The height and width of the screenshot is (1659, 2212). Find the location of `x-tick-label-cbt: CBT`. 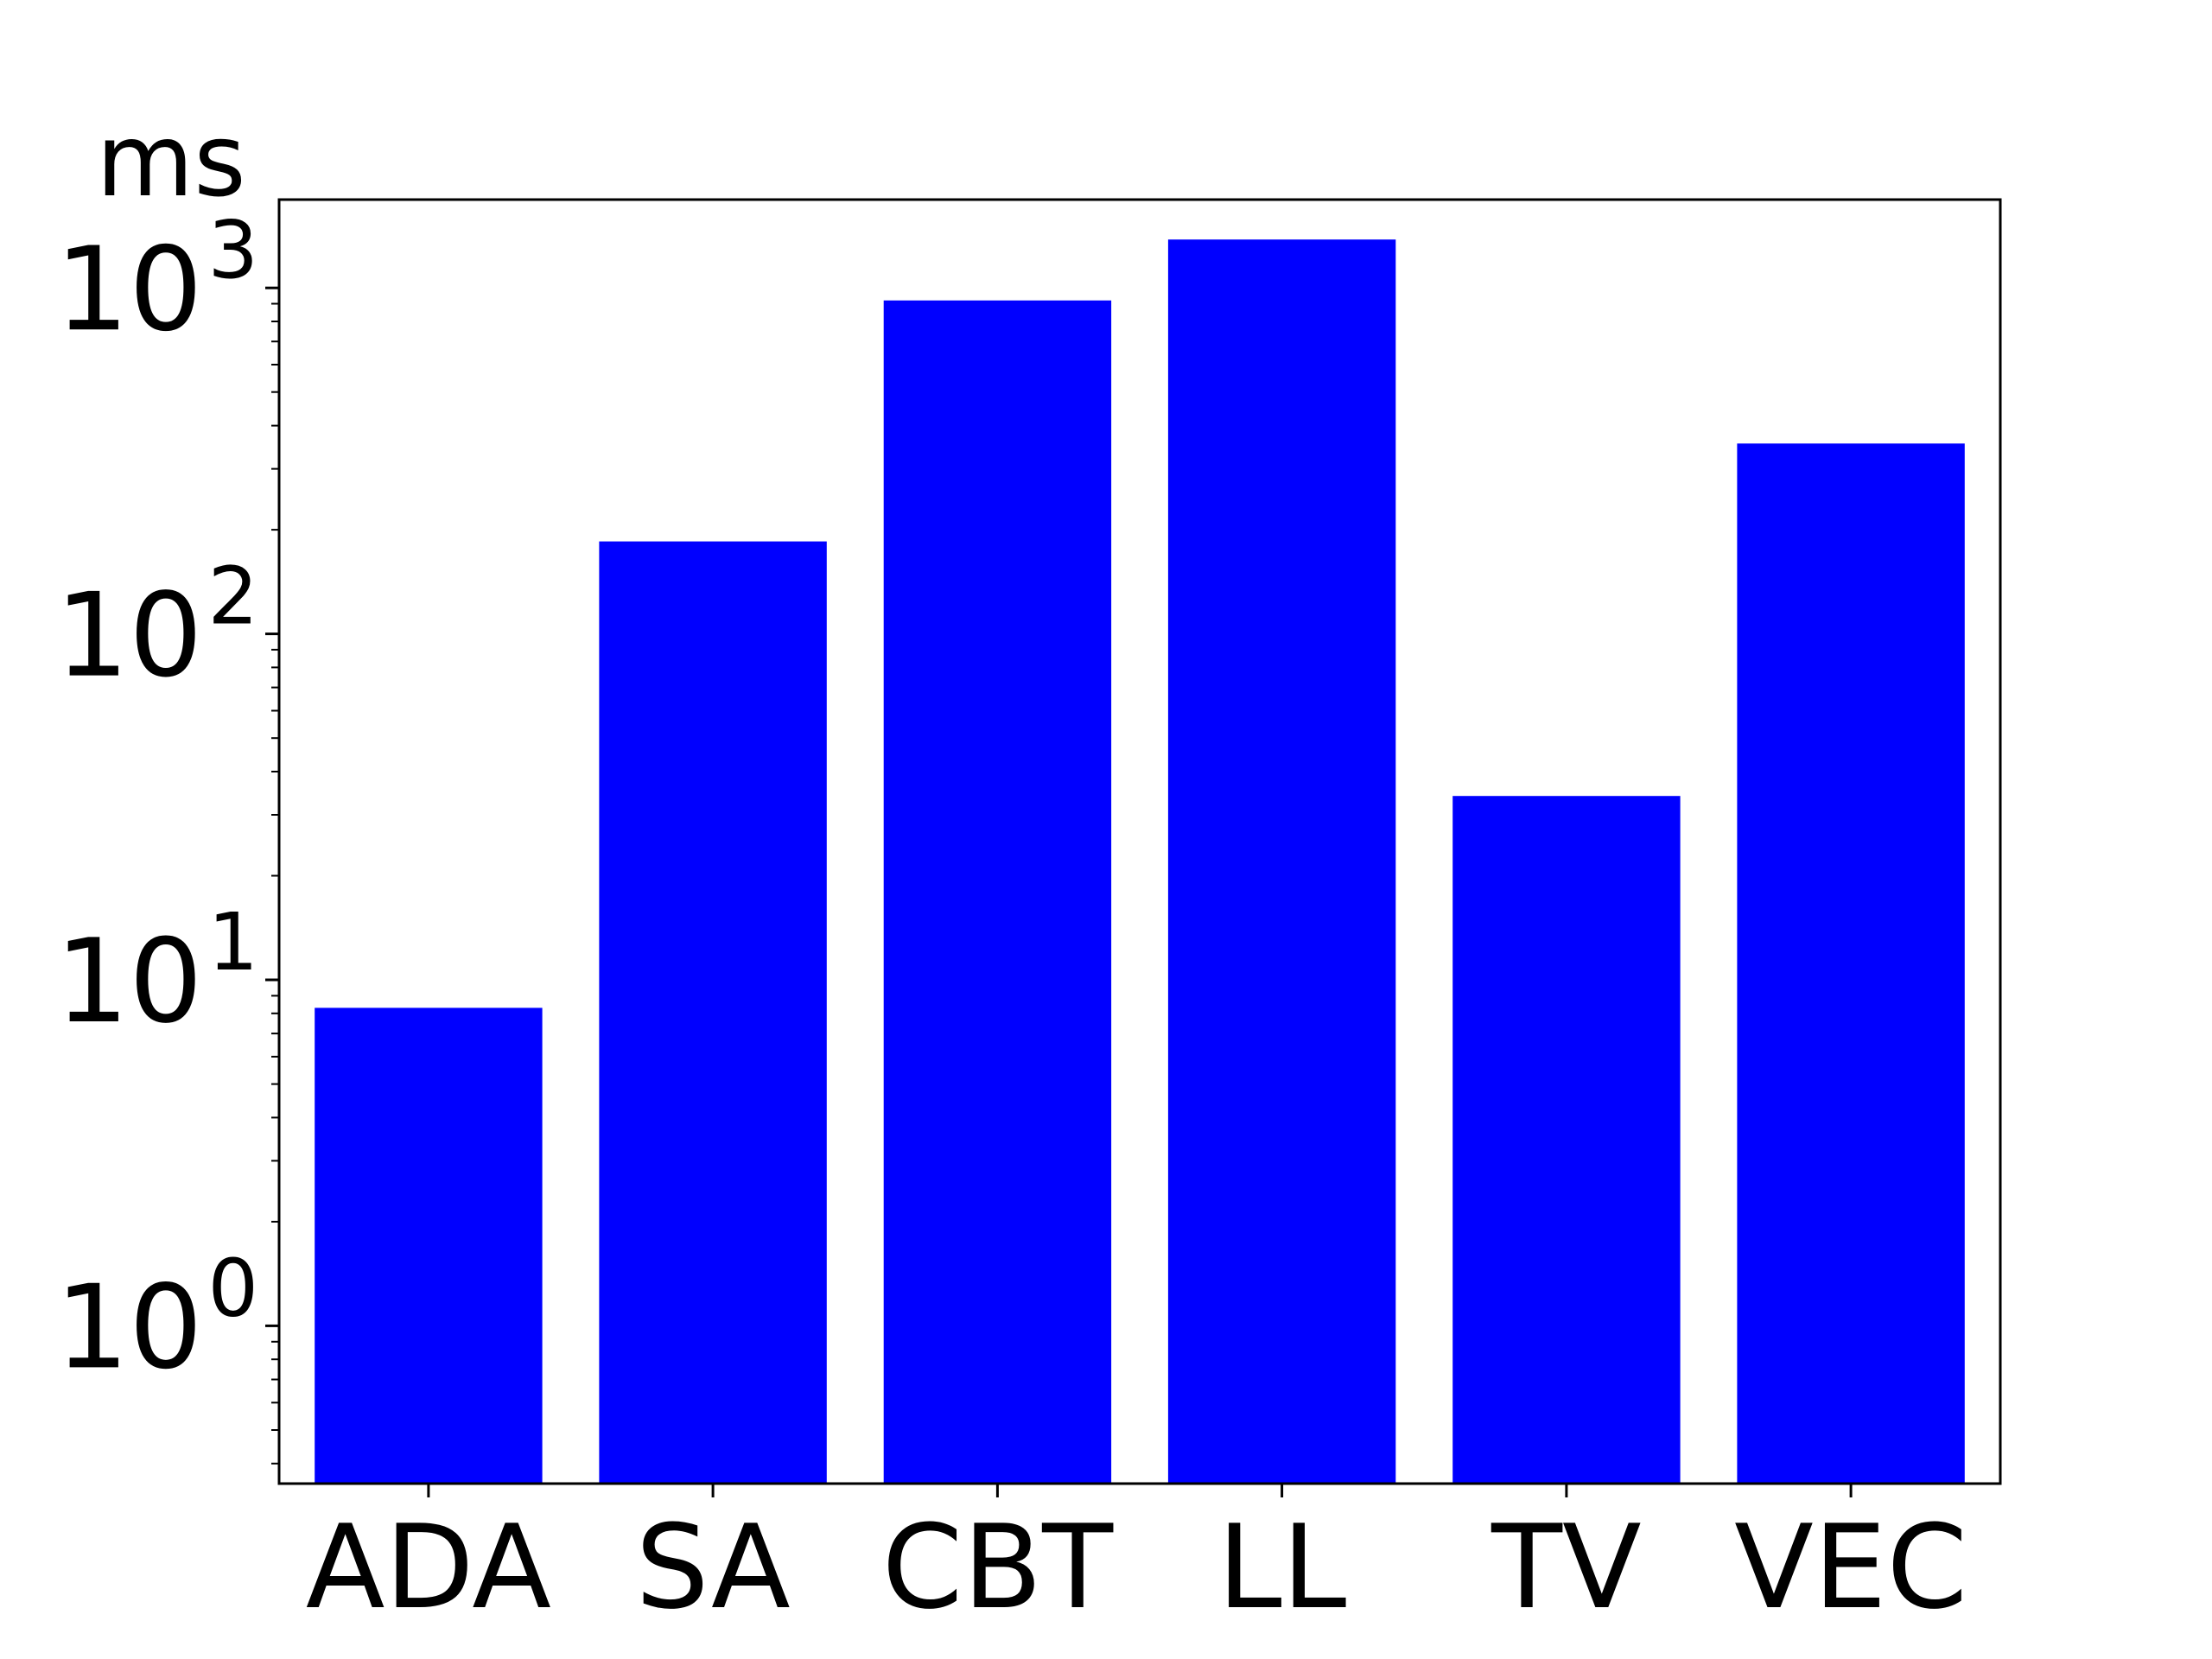

x-tick-label-cbt: CBT is located at coordinates (998, 1567).